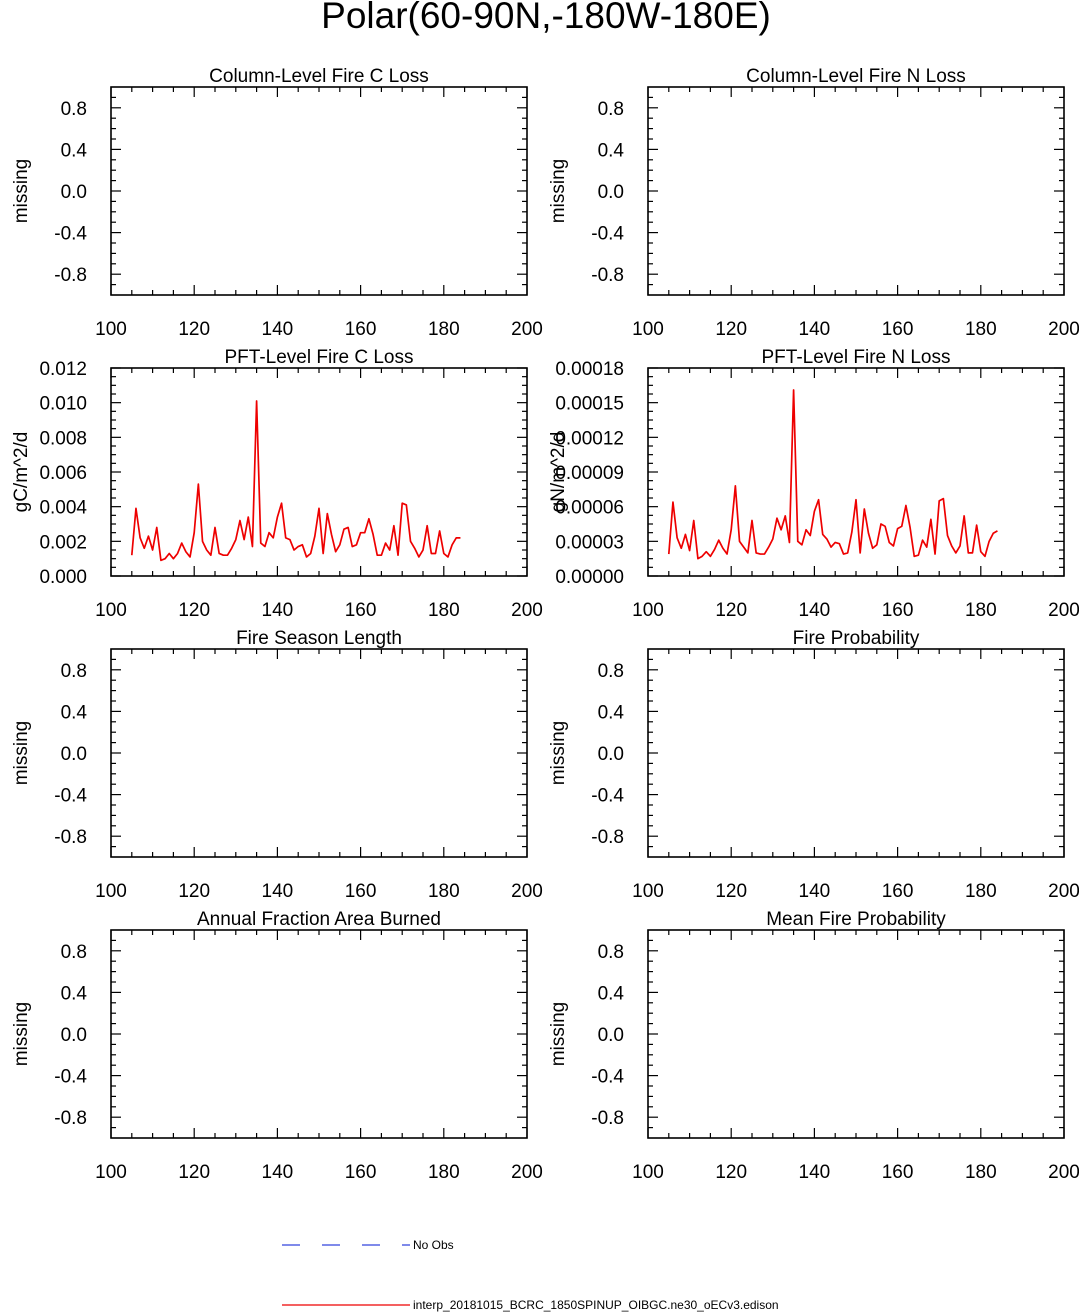 Image resolution: width=1079 pixels, height=1313 pixels. What do you see at coordinates (63, 577) in the screenshot?
I see `y-tick-label: 0.000` at bounding box center [63, 577].